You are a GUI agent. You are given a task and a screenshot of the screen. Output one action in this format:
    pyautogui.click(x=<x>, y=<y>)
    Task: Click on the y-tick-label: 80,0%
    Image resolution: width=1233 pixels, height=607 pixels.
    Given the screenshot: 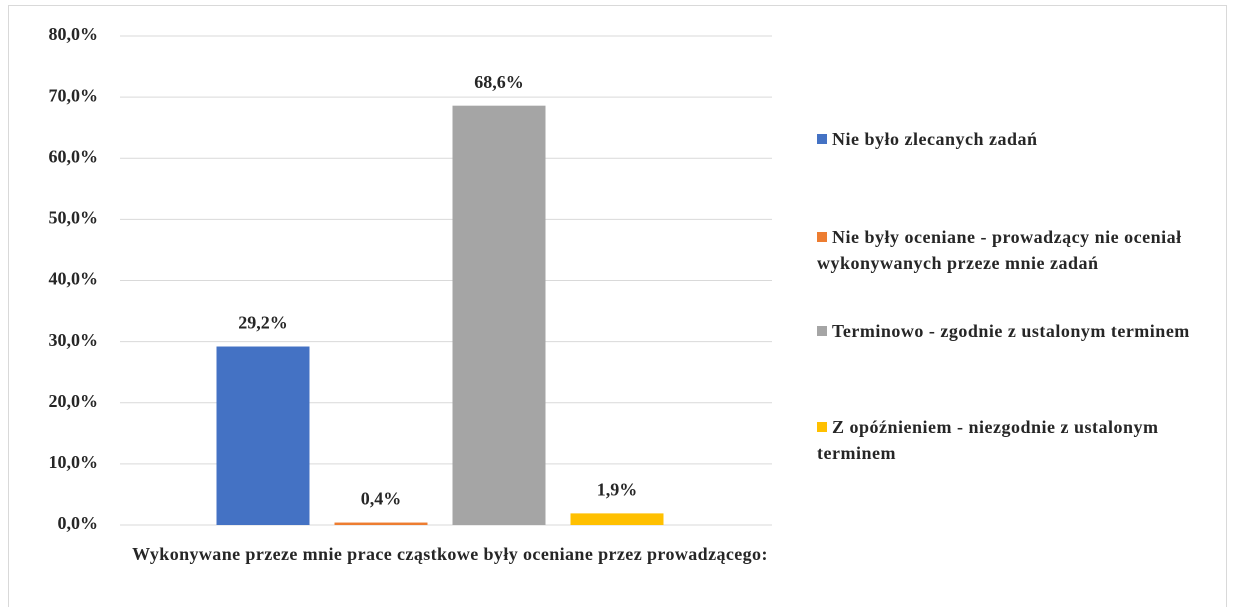 What is the action you would take?
    pyautogui.click(x=74, y=34)
    